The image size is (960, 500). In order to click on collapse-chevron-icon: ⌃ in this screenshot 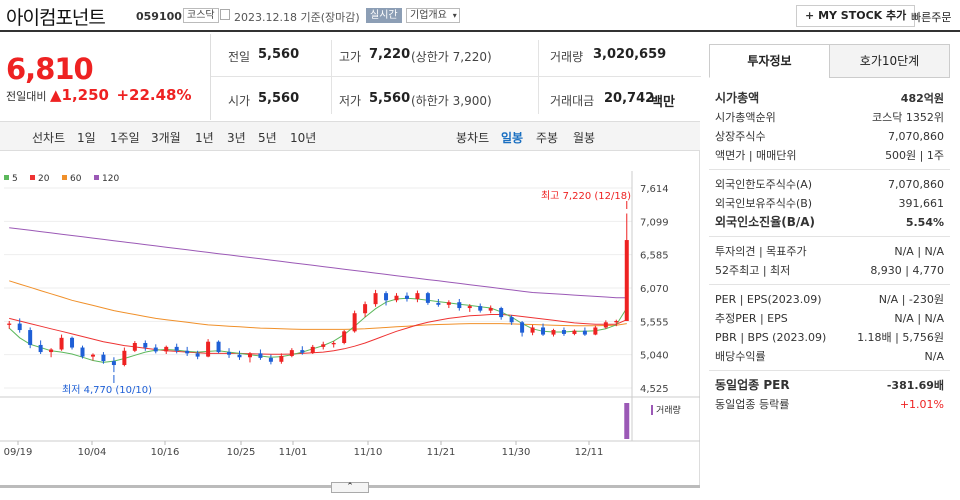, I will do `click(350, 487)`.